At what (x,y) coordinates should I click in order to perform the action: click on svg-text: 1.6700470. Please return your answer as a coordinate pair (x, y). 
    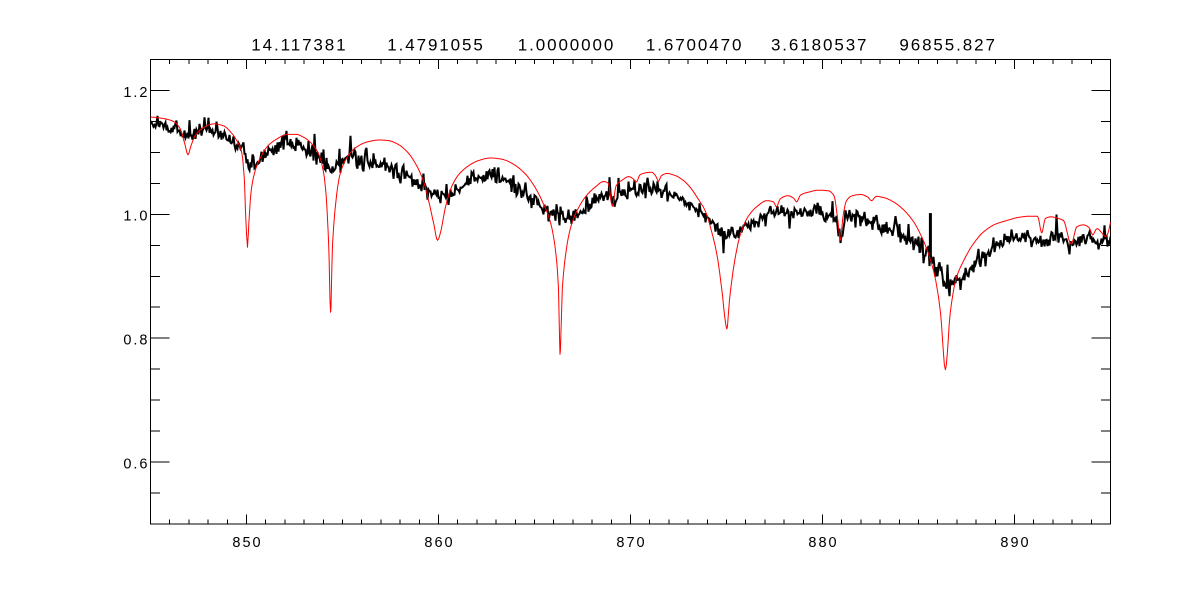
    Looking at the image, I should click on (694, 44).